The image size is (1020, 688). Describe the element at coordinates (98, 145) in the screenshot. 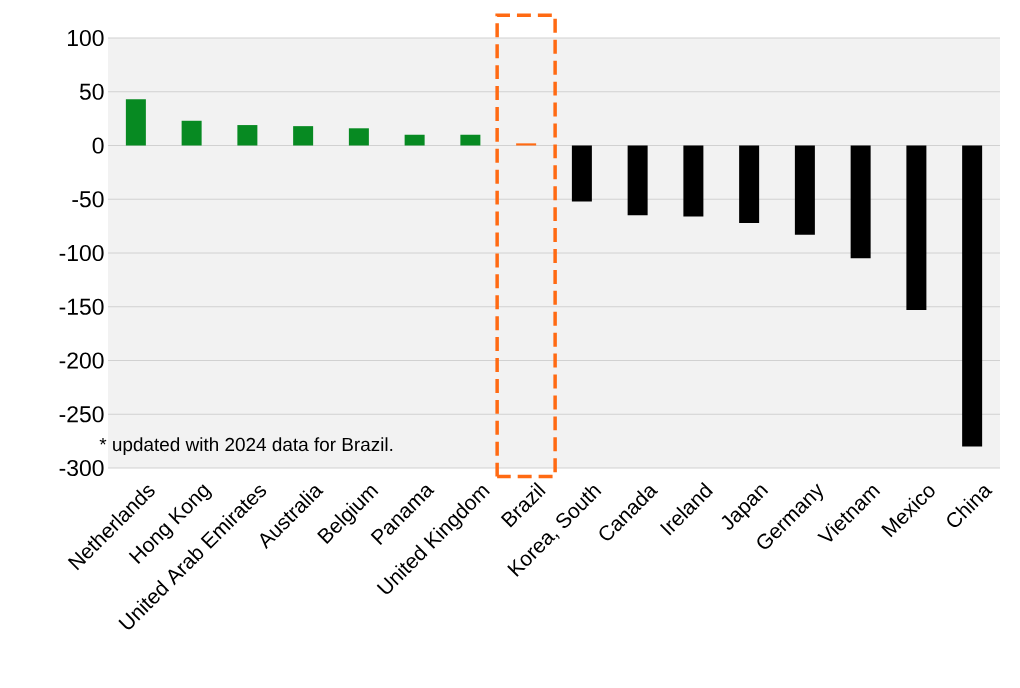

I see `y-tick-label: 0` at that location.